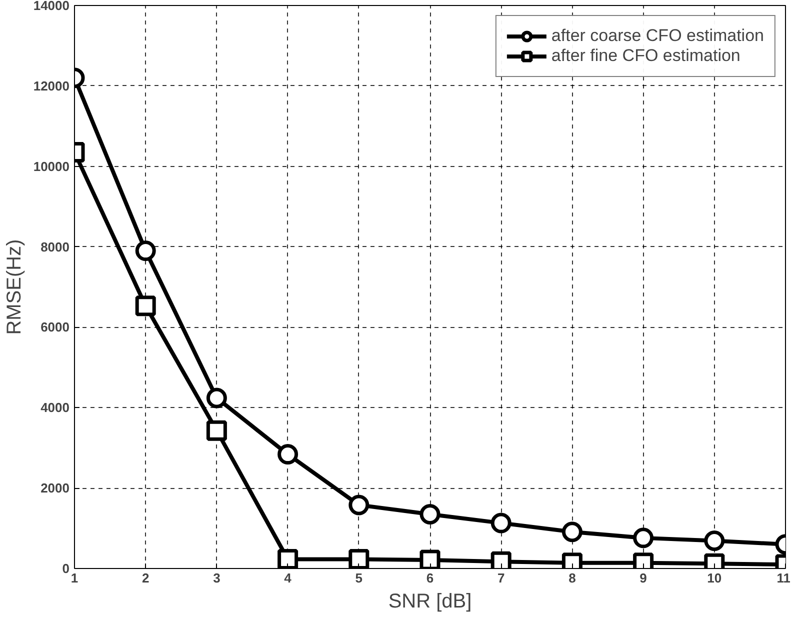 This screenshot has height=619, width=795. What do you see at coordinates (51, 86) in the screenshot?
I see `y-tick-label: 12000` at bounding box center [51, 86].